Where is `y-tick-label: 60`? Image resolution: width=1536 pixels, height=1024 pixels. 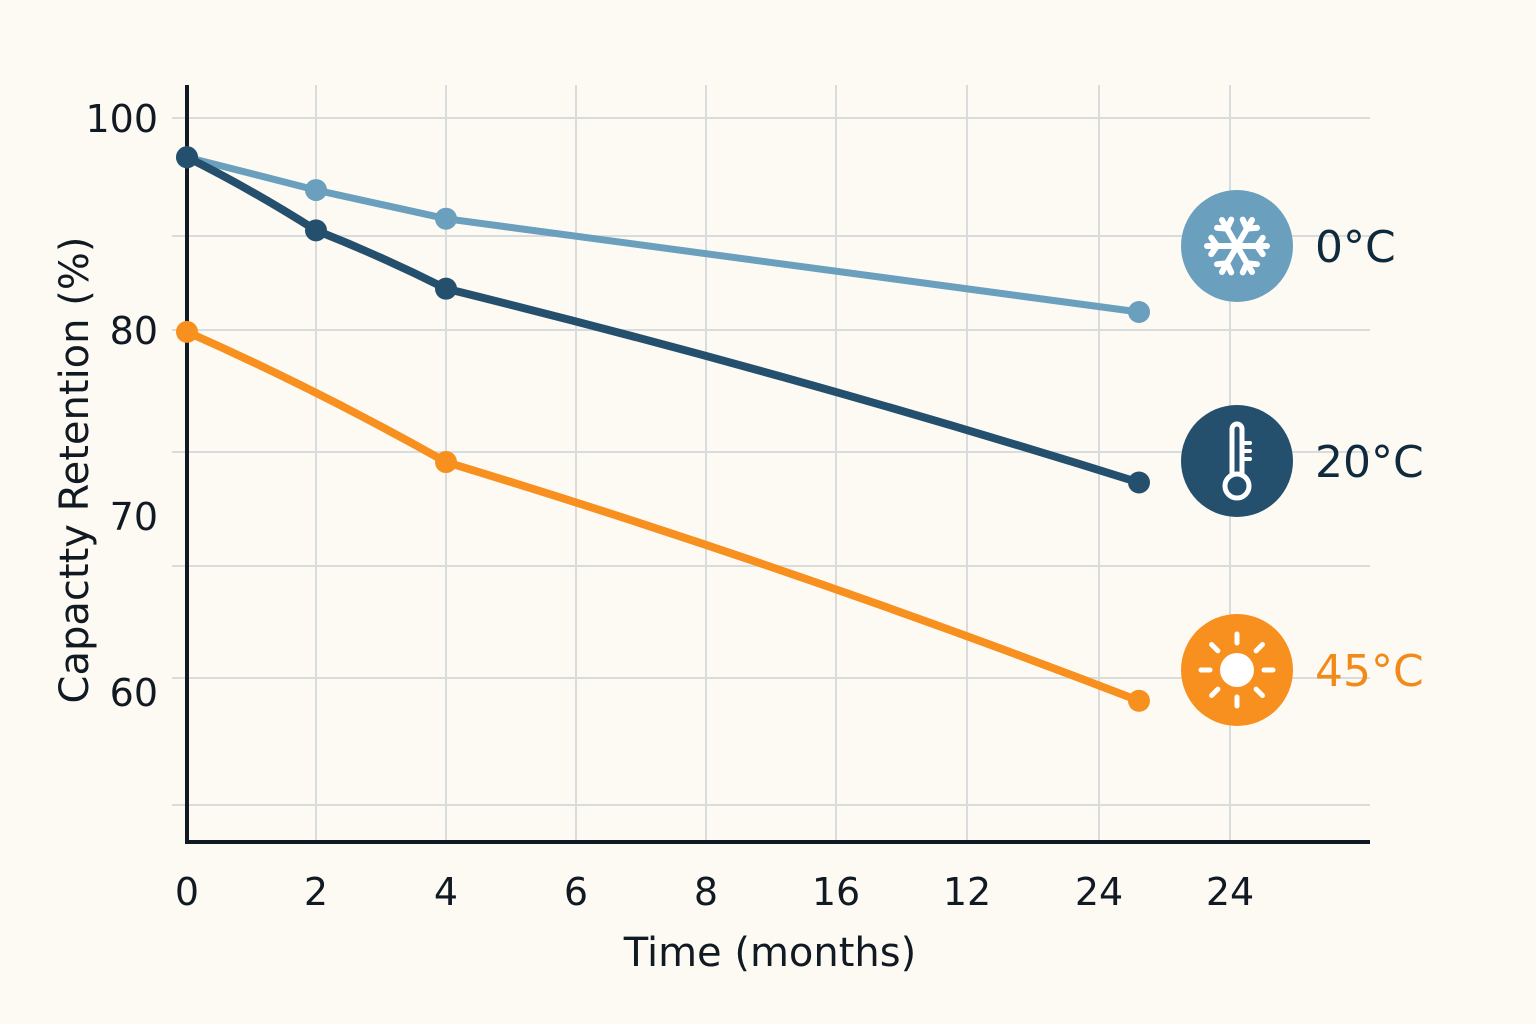
y-tick-label: 60 is located at coordinates (134, 693).